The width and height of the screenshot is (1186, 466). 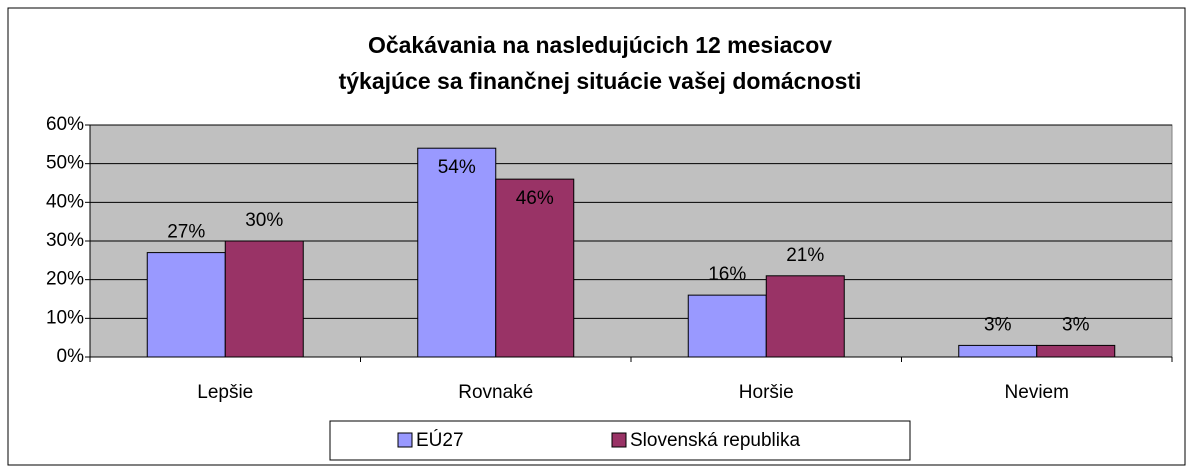 What do you see at coordinates (264, 220) in the screenshot?
I see `data-label: 30%` at bounding box center [264, 220].